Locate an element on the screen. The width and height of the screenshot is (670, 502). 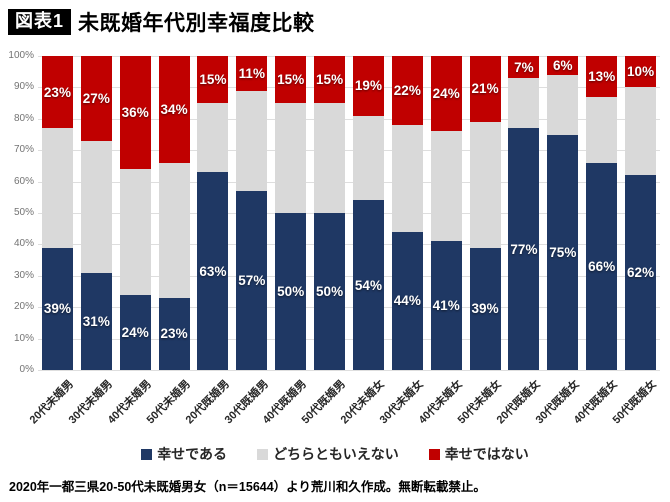
bar-segment-unhappy: 11% is located at coordinates (252, 73).